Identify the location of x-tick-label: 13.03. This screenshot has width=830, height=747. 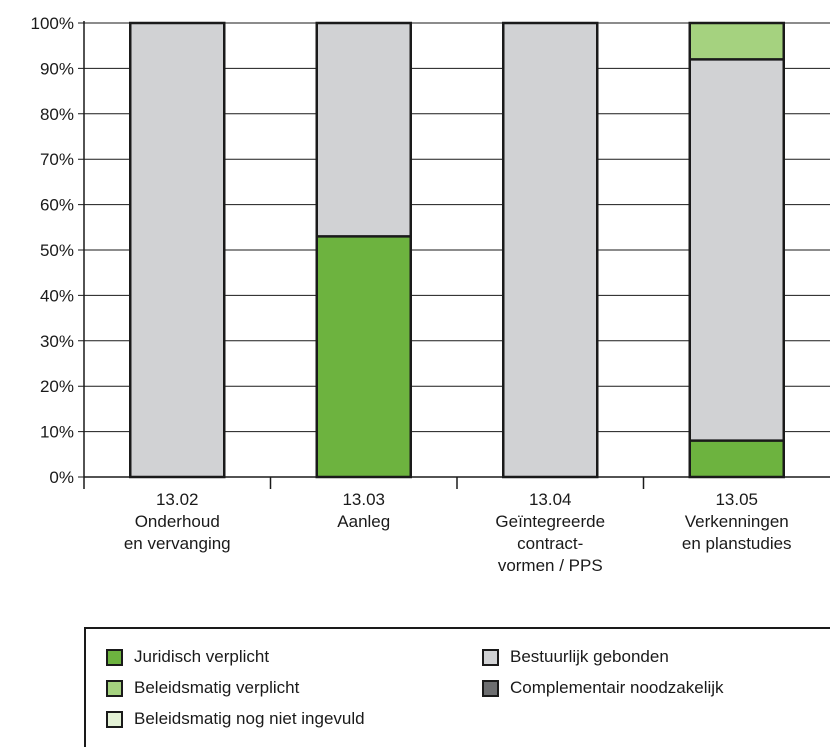
(363, 499).